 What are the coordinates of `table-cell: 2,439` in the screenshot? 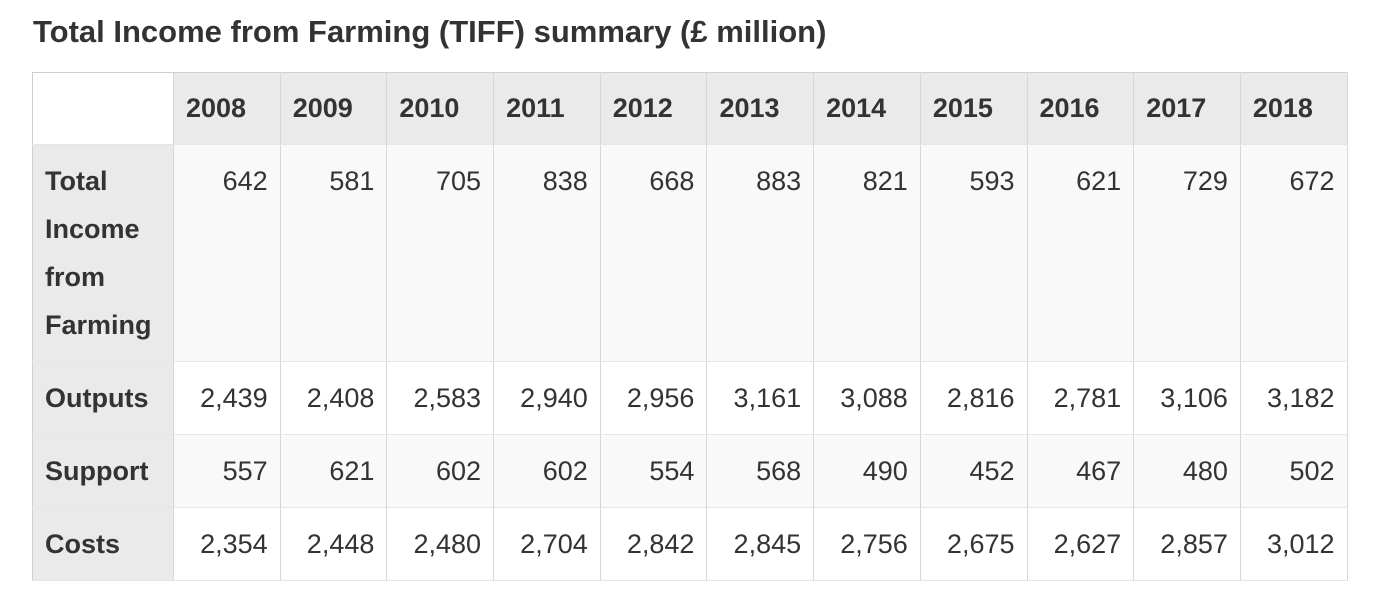 It's located at (227, 398).